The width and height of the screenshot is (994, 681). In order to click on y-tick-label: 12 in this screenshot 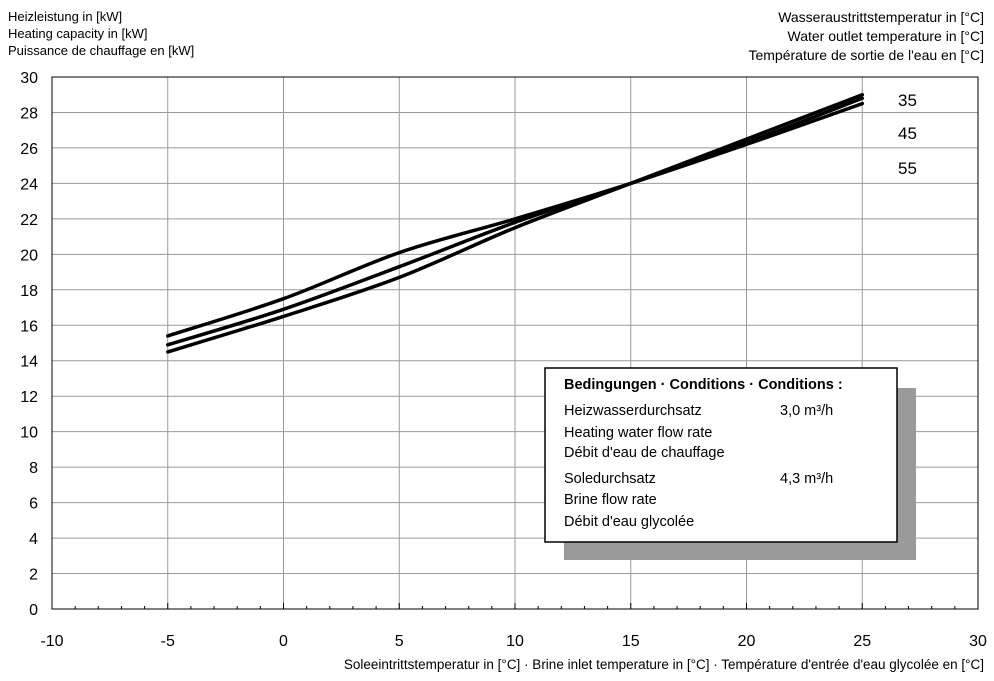, I will do `click(29, 397)`.